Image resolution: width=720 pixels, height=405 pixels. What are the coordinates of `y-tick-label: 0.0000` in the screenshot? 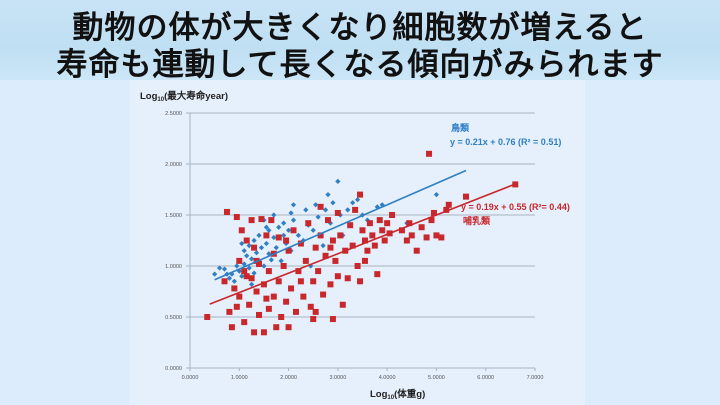 It's located at (173, 369).